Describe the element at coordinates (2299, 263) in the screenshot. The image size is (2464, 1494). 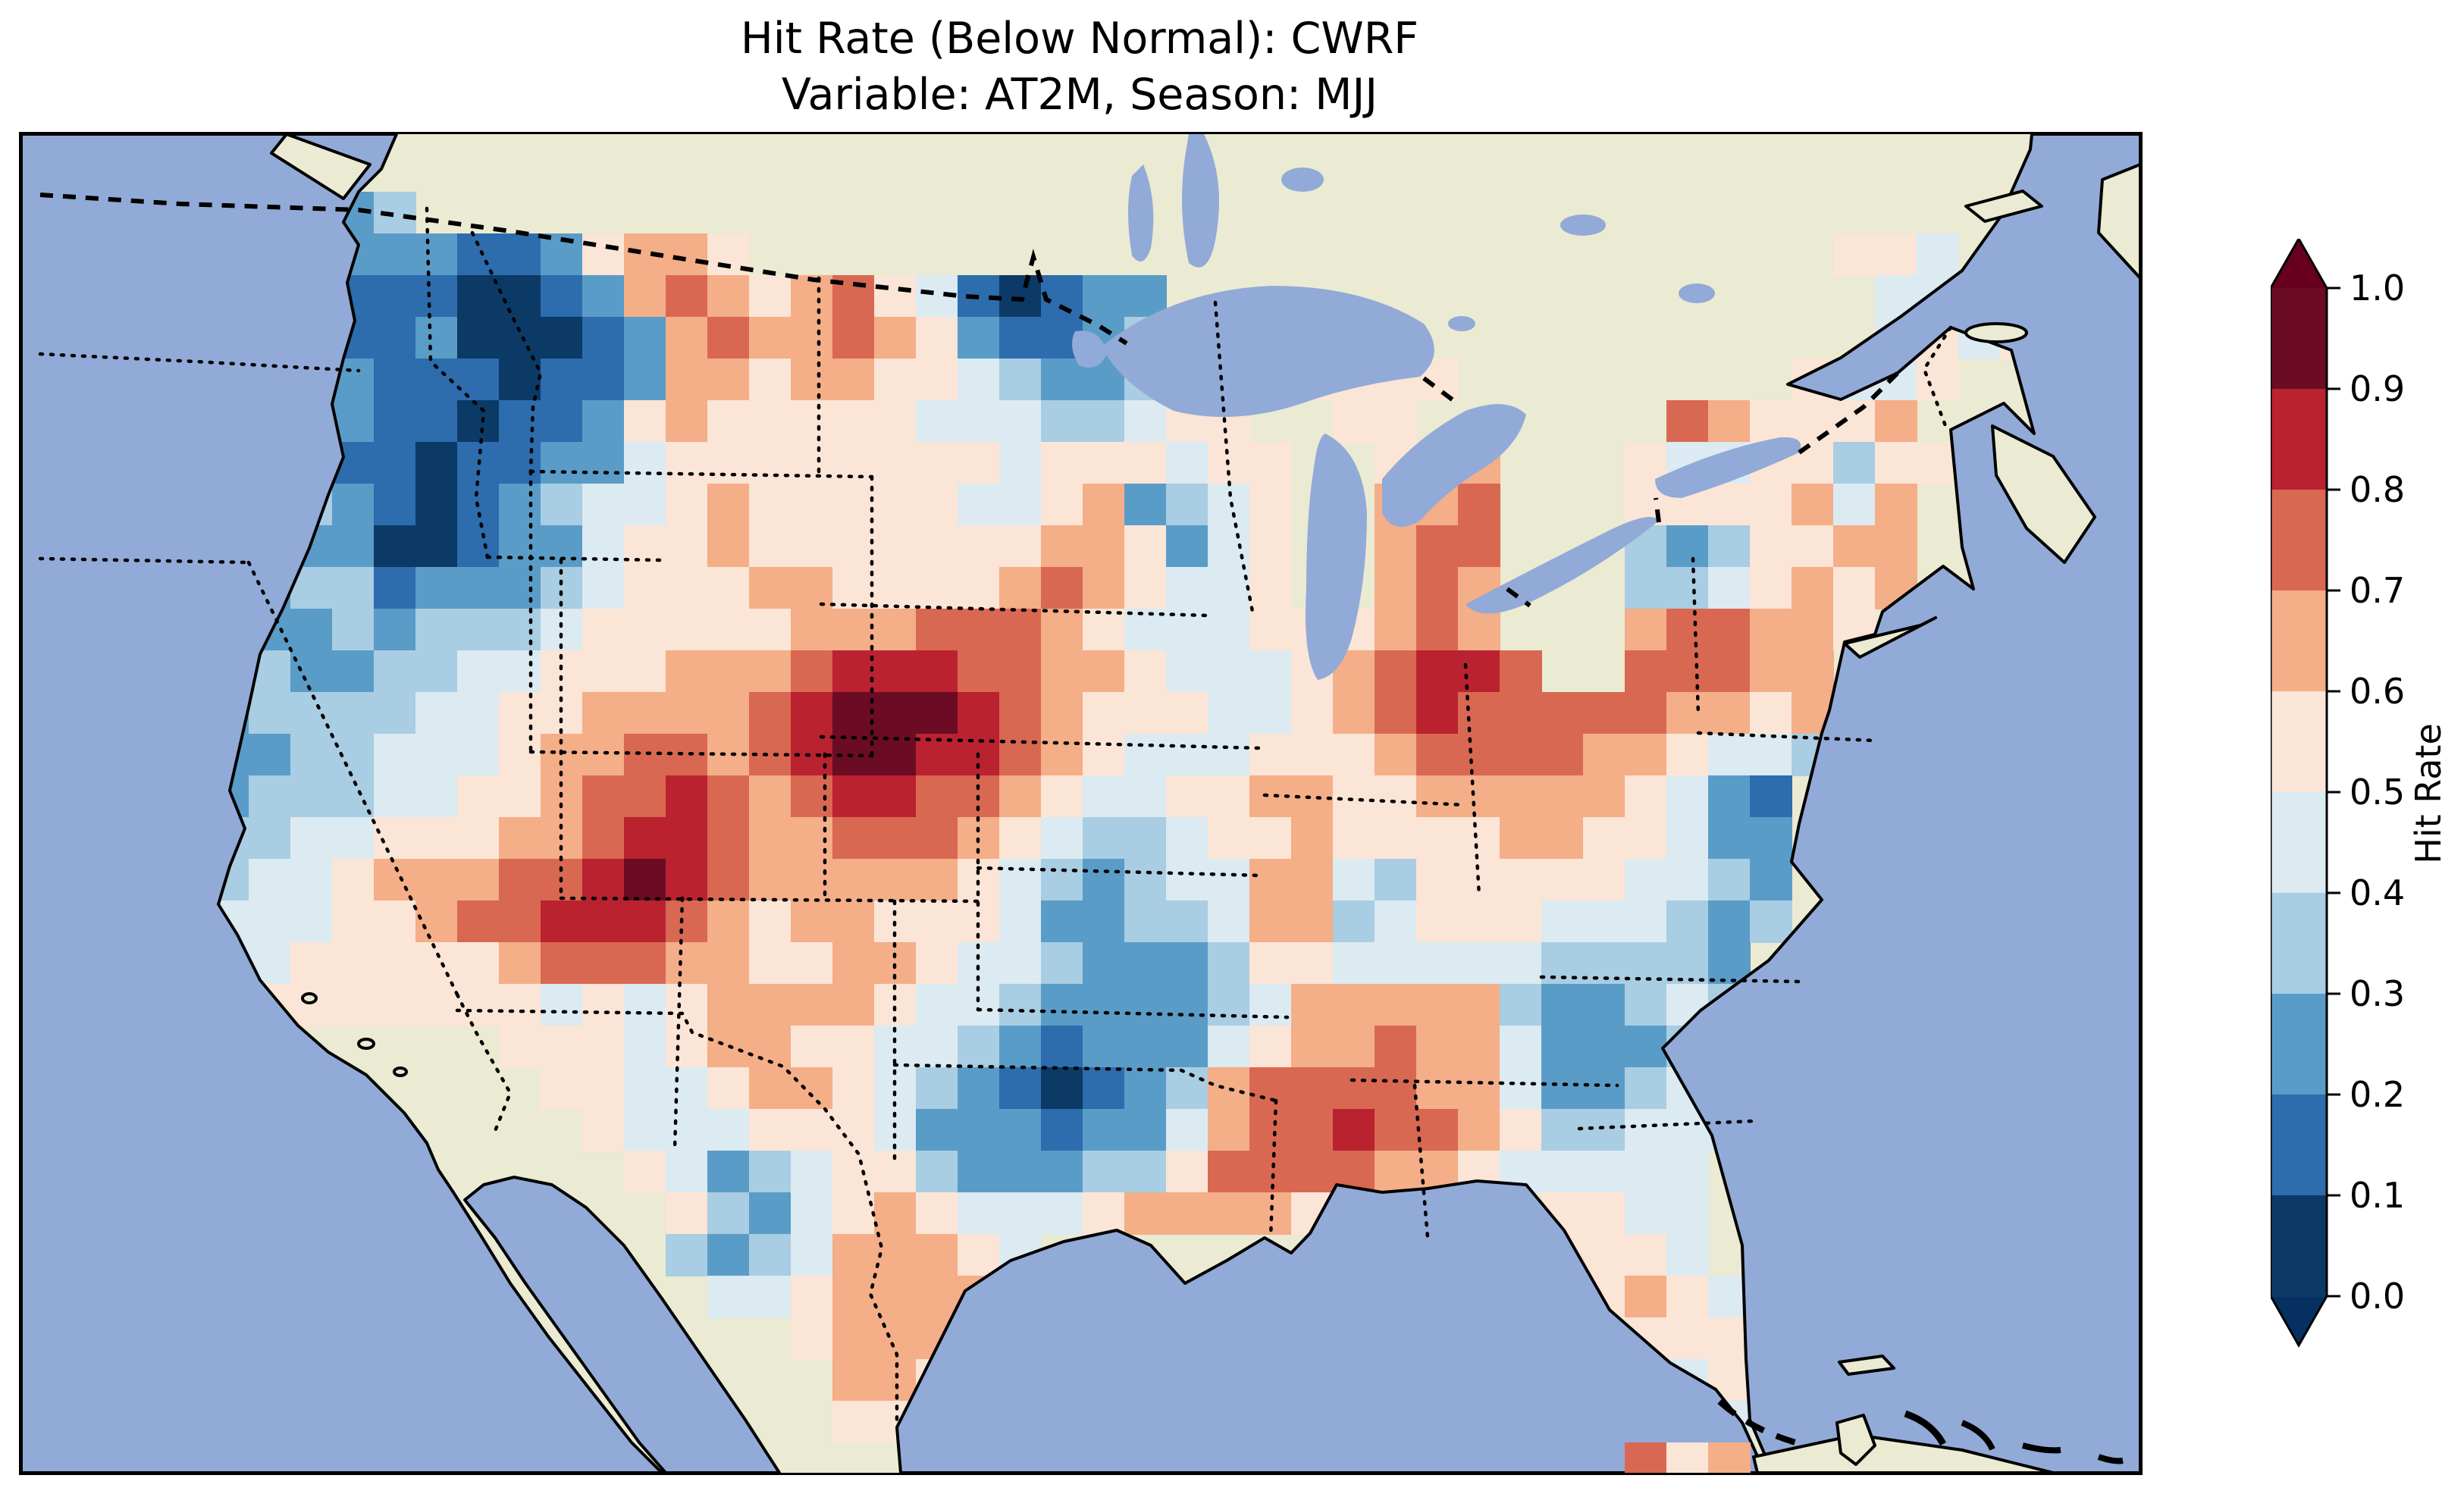
I see `colorbar-over-arrow` at that location.